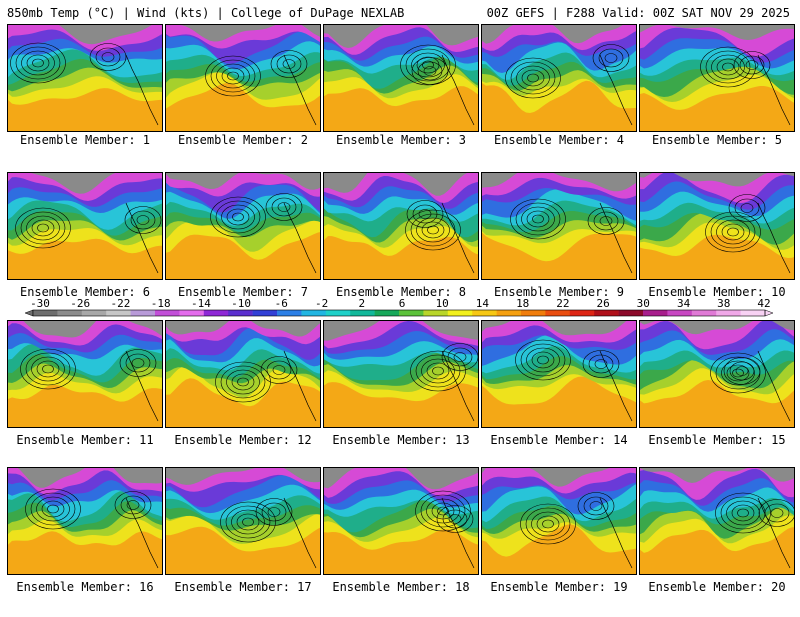 The height and width of the screenshot is (617, 800). Describe the element at coordinates (243, 542) in the screenshot. I see `ensemble-panel: Ensemble Member: 17` at that location.